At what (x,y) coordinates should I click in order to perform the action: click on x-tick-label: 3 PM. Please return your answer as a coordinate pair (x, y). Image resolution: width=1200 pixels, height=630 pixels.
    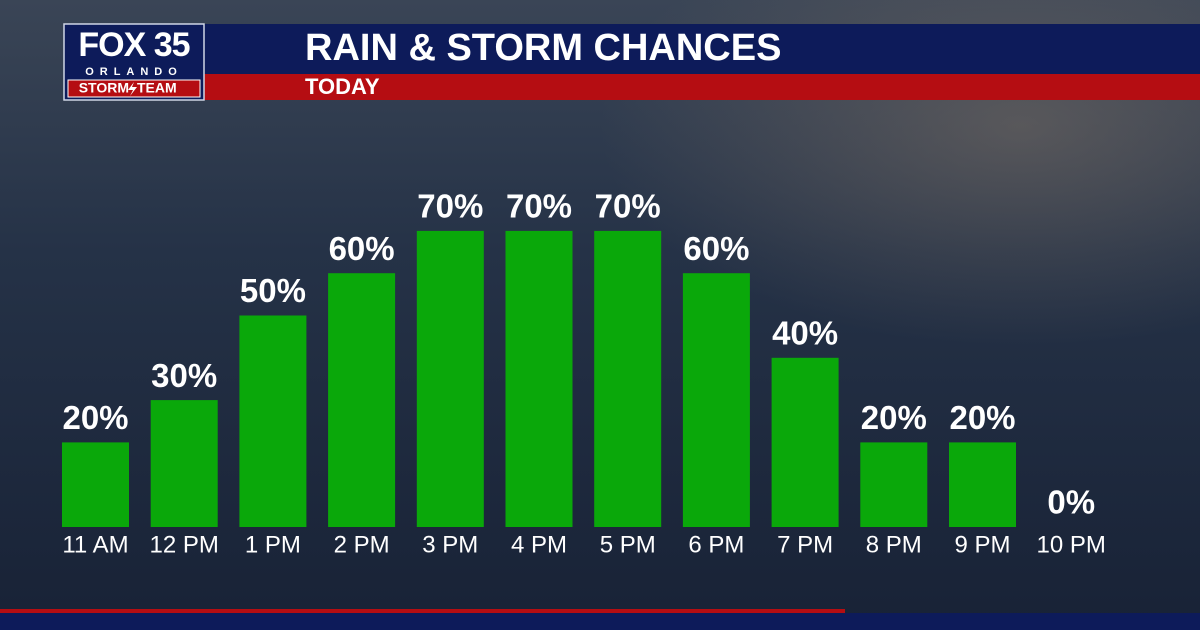
    Looking at the image, I should click on (450, 544).